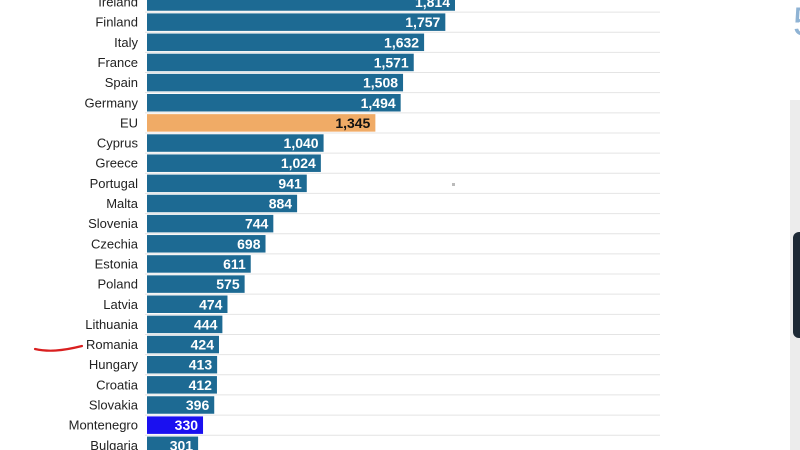 The image size is (800, 450). Describe the element at coordinates (182, 385) in the screenshot. I see `bar-croatia` at that location.